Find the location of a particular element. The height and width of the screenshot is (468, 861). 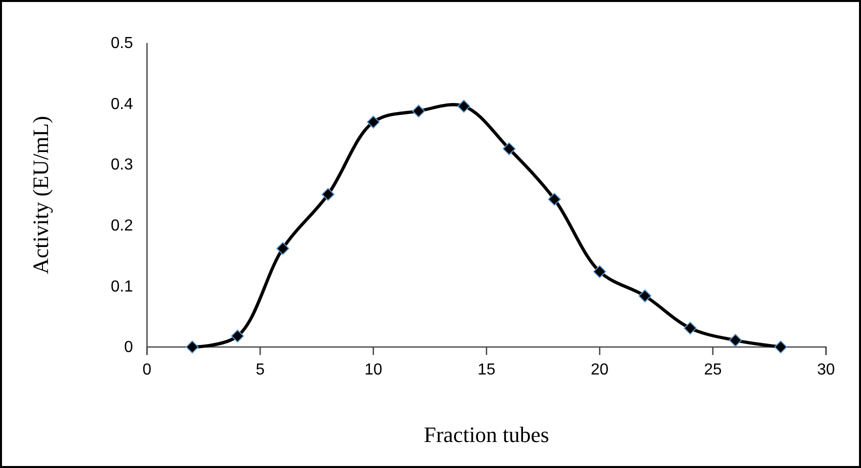

y-tick-label: 0.1 is located at coordinates (122, 287).